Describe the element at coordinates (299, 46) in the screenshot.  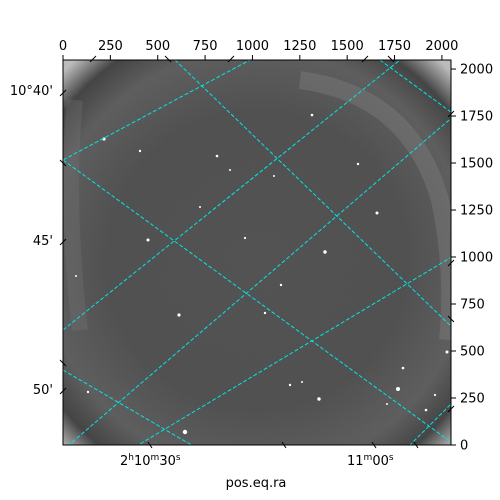
I see `x-tick-label-5: 1250` at that location.